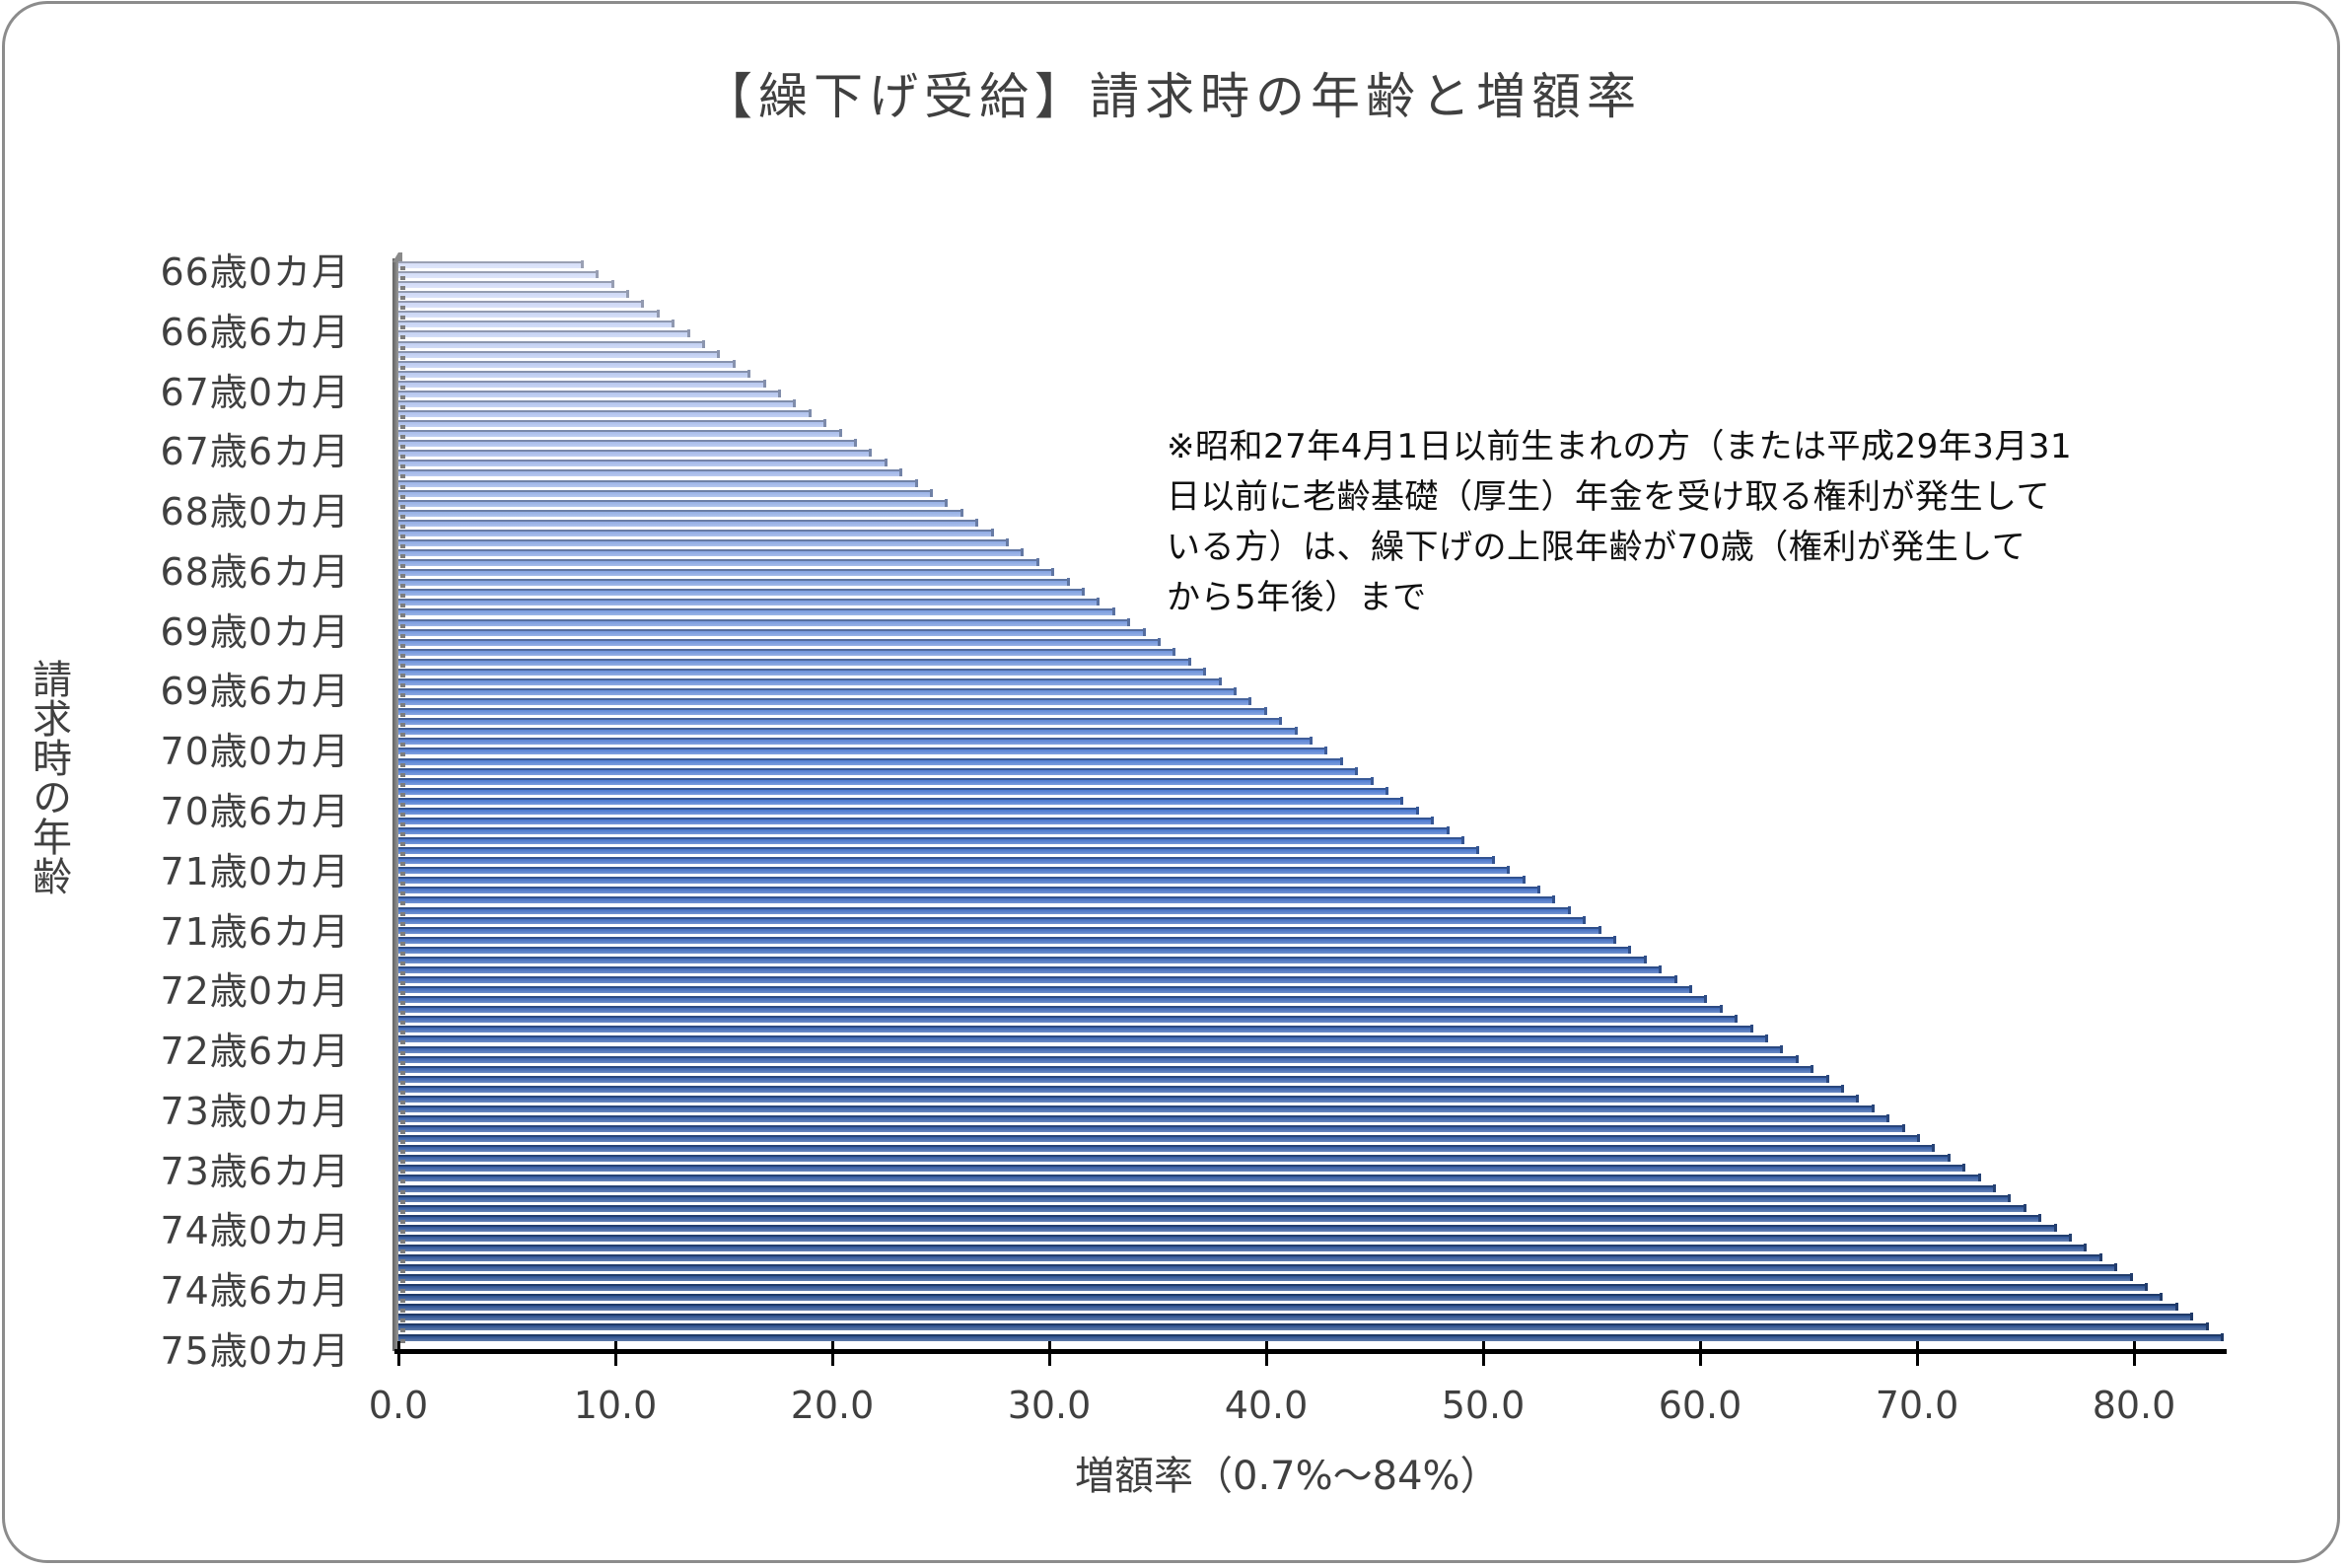 The image size is (2345, 1568). Describe the element at coordinates (255, 332) in the screenshot. I see `y-tick-label: 66歳6カ月` at that location.